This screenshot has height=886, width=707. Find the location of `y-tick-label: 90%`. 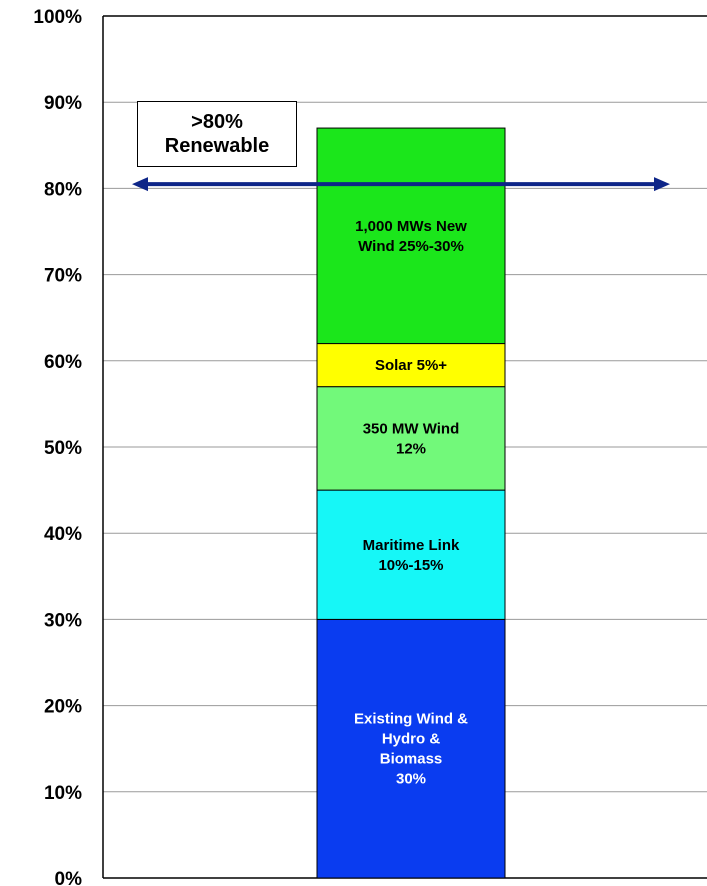

y-tick-label: 90% is located at coordinates (63, 103).